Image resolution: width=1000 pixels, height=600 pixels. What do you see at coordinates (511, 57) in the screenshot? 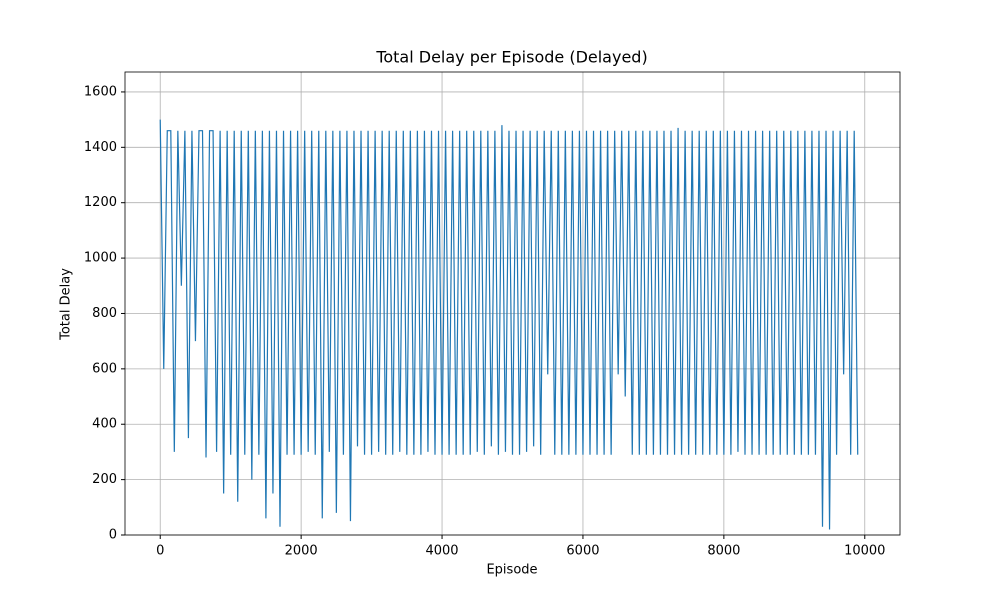
I see `chart-title: Total Delay per Episode (Delayed)` at bounding box center [511, 57].